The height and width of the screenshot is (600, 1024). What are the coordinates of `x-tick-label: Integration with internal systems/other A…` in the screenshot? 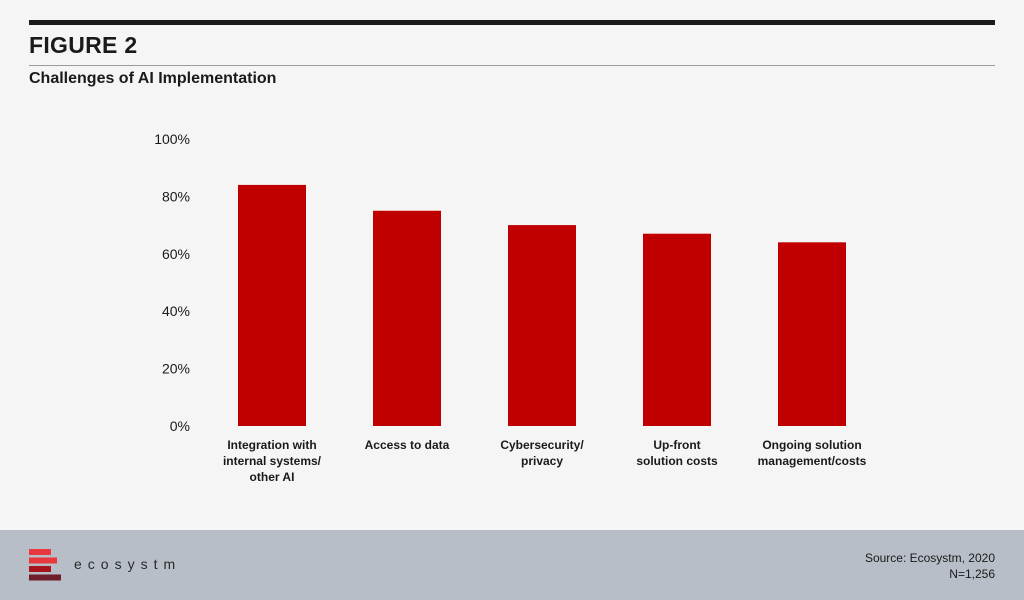 It's located at (272, 461).